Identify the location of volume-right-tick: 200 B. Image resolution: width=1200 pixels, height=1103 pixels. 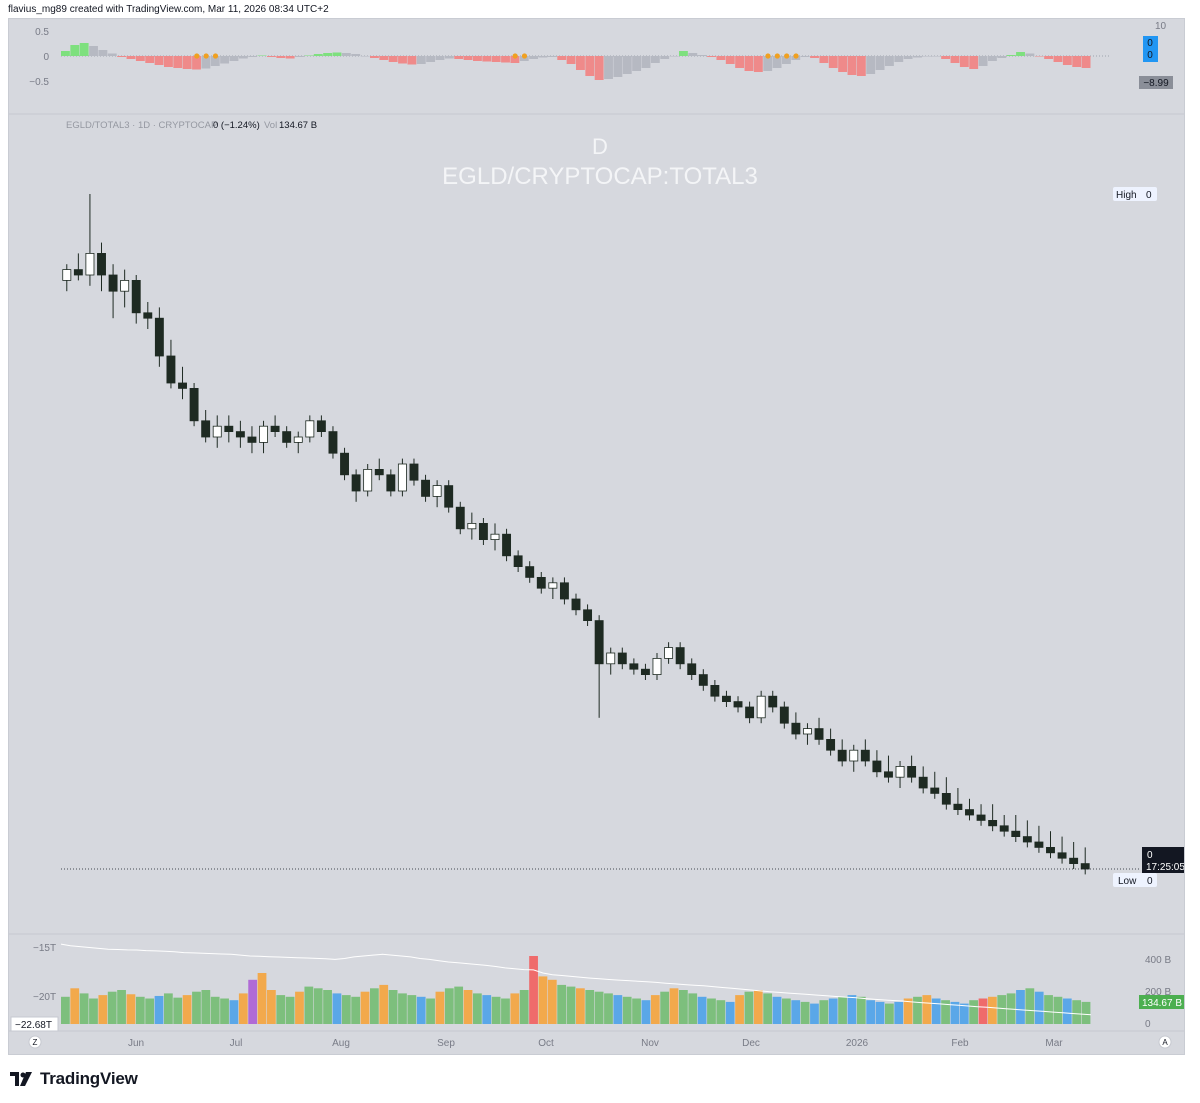
(1158, 992).